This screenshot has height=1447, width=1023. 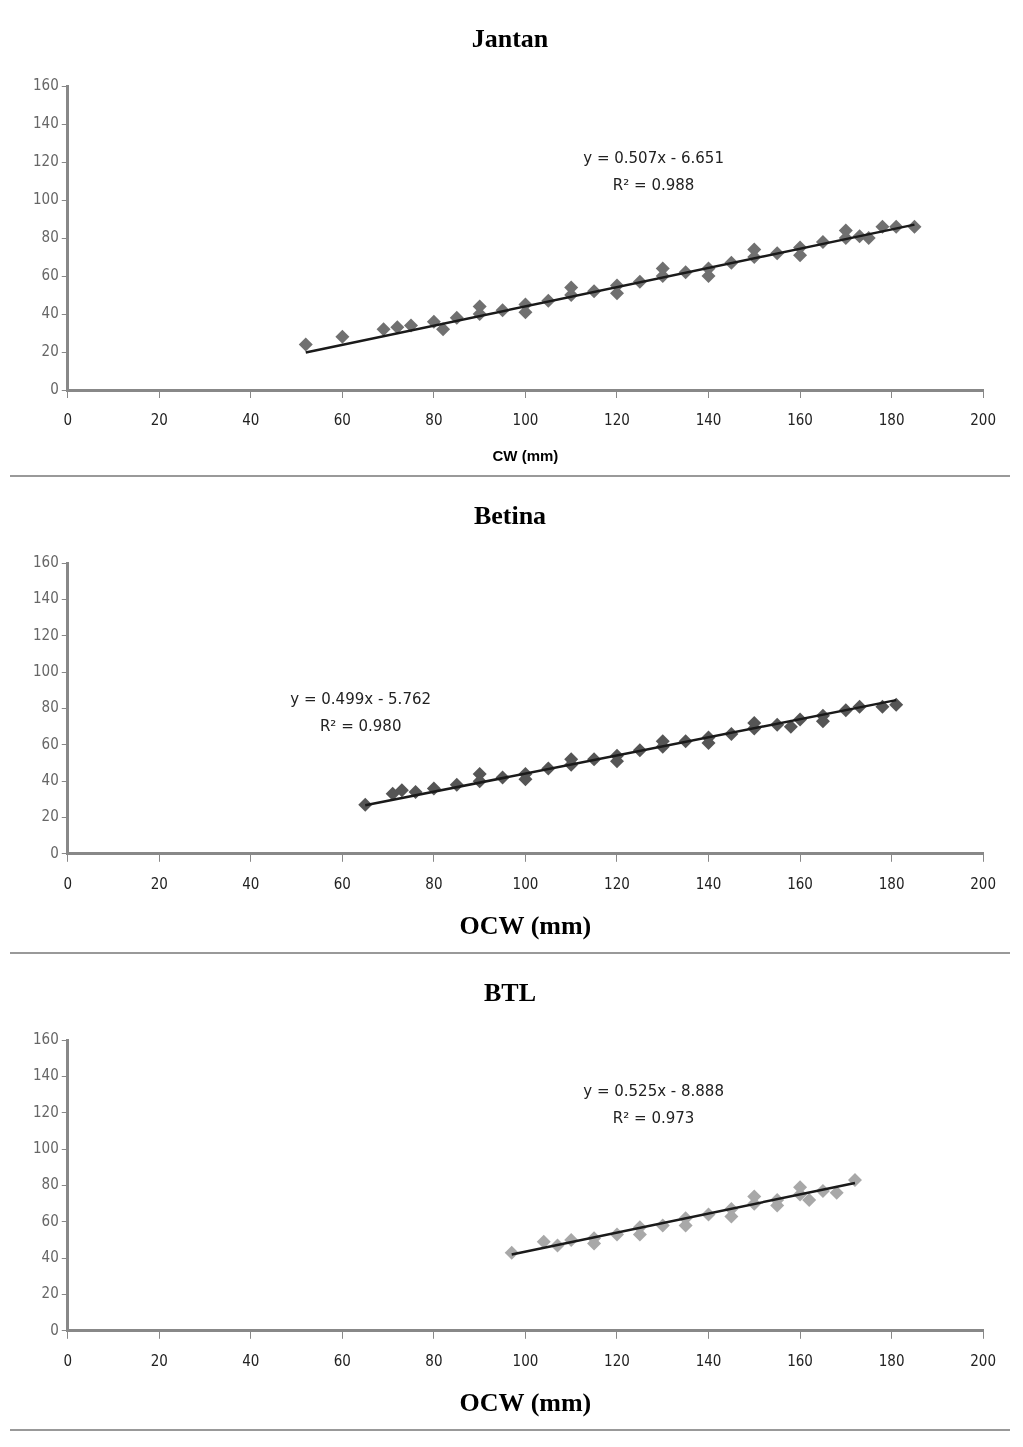 I want to click on annotation: R² = 0.988, so click(x=653, y=185).